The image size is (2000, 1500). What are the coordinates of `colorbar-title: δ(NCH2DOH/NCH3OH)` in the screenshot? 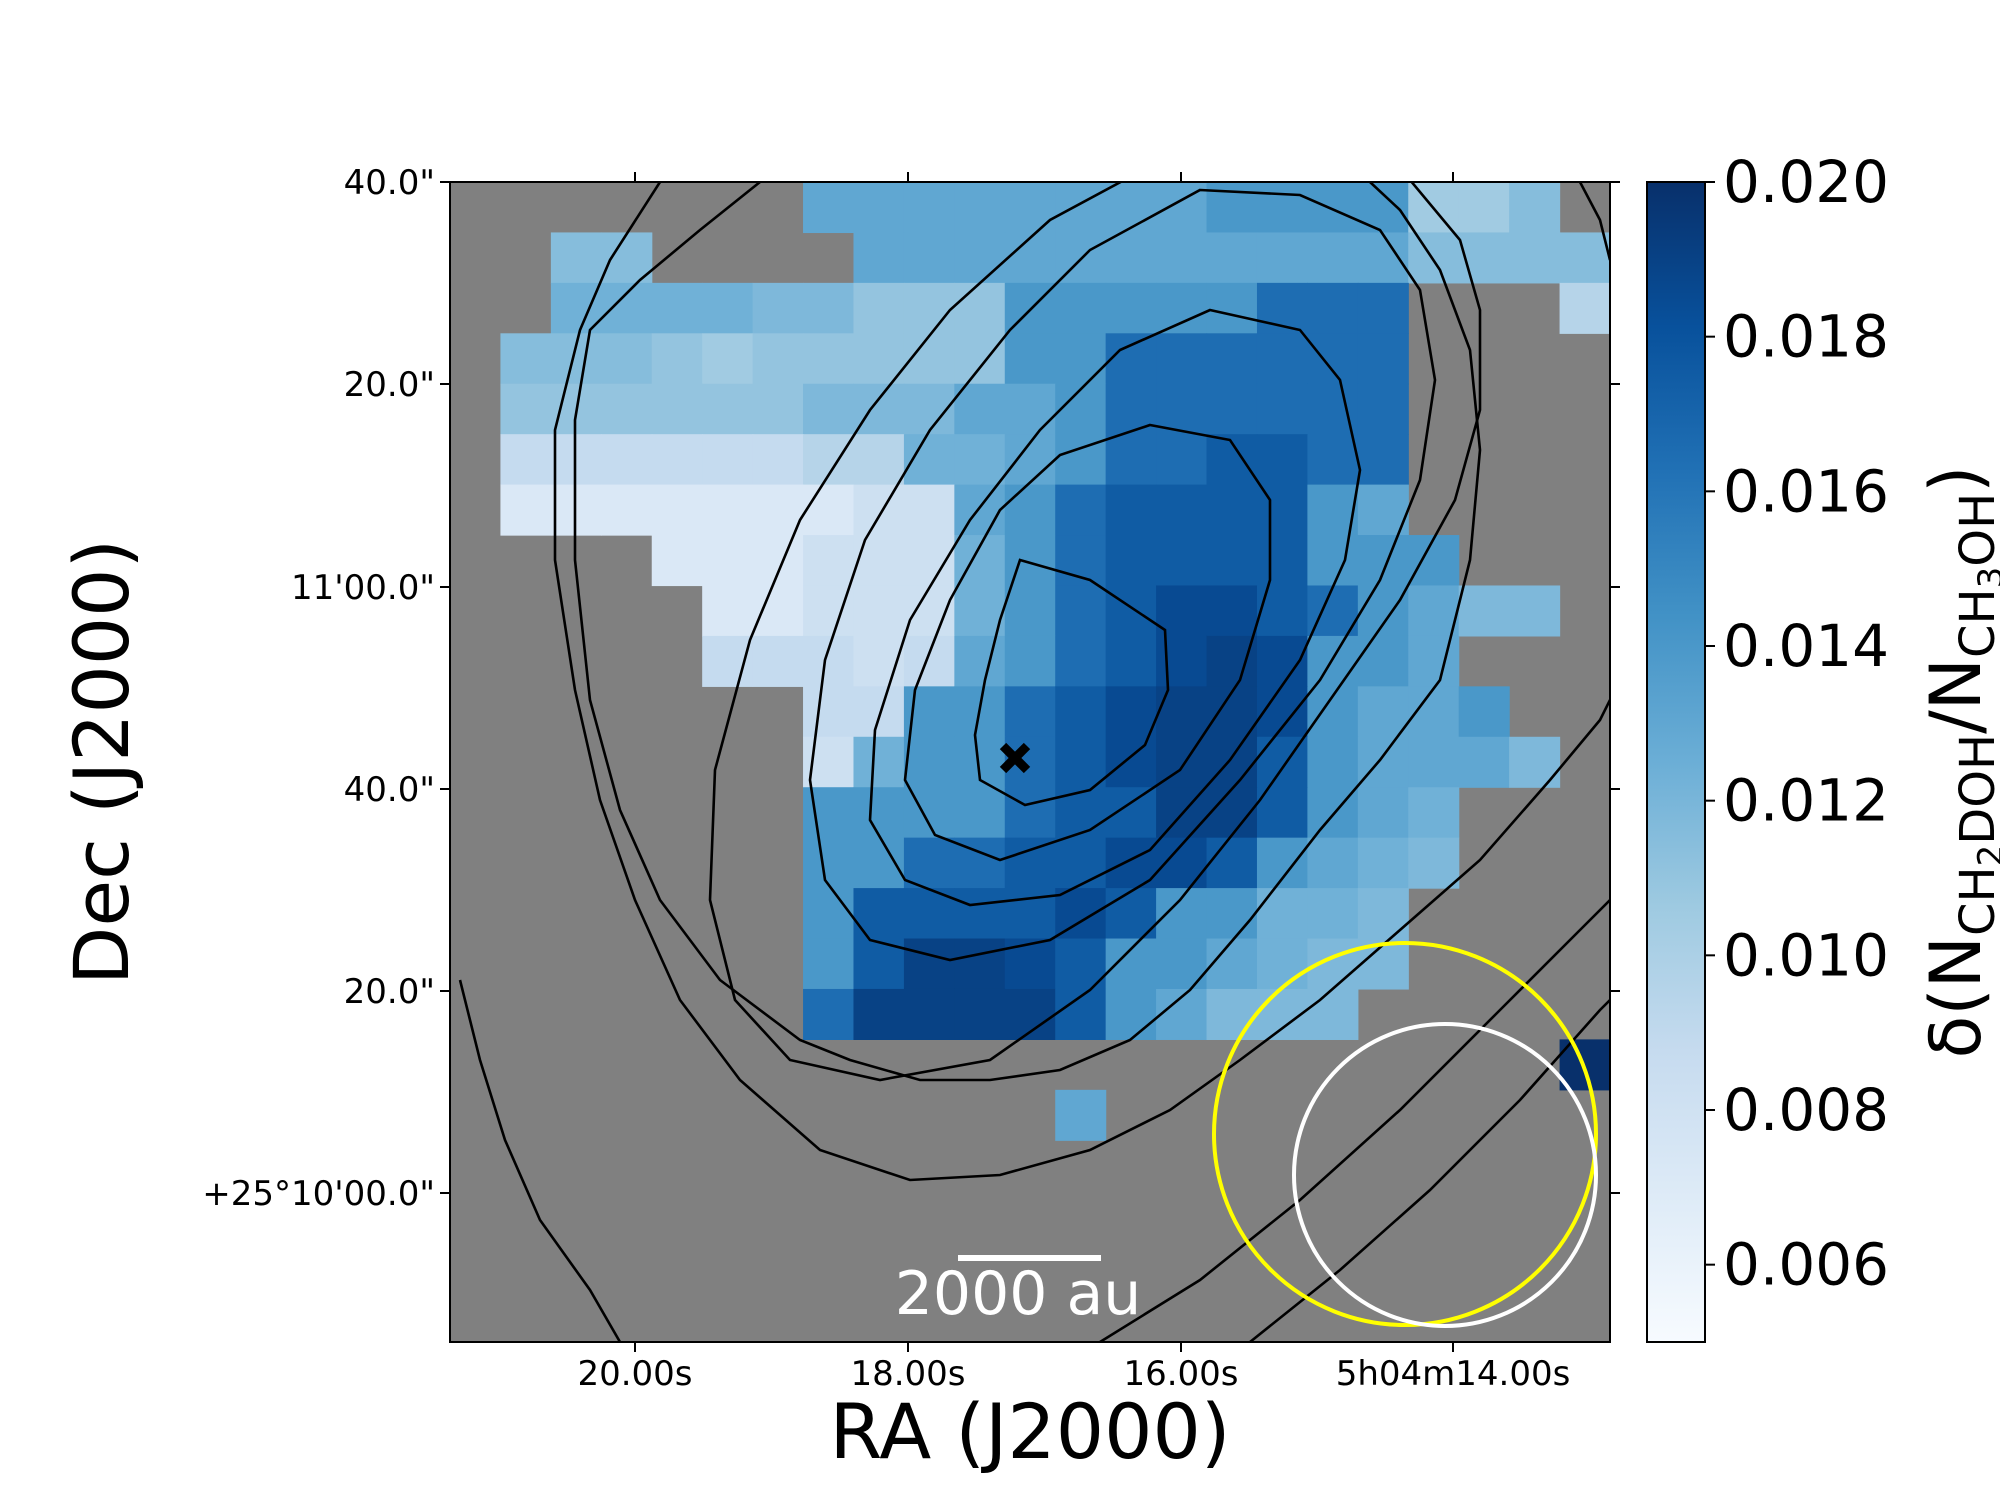 It's located at (1957, 762).